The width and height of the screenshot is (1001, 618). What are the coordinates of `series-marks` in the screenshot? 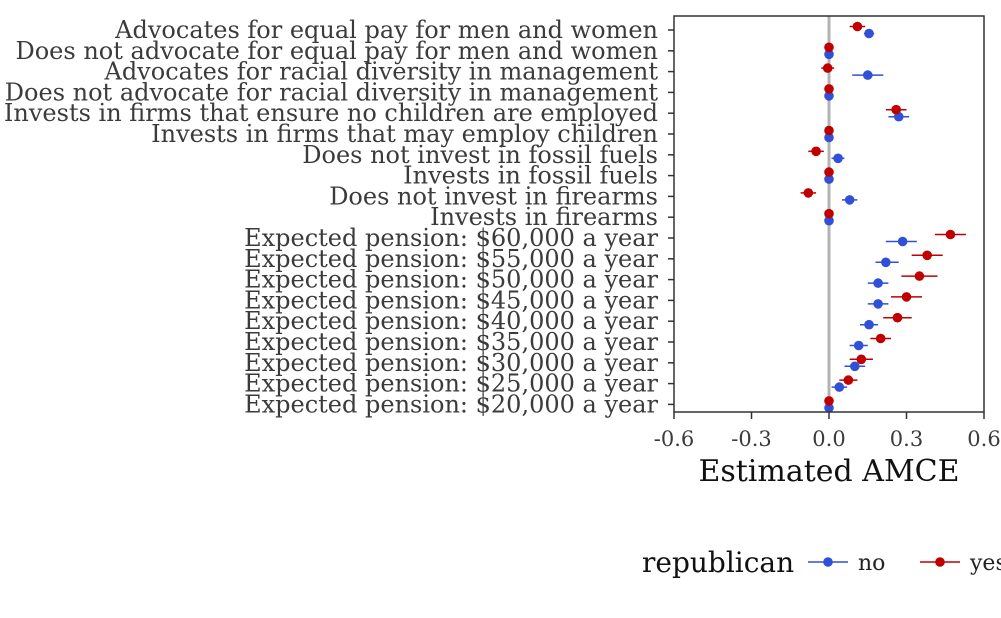 It's located at (883, 217).